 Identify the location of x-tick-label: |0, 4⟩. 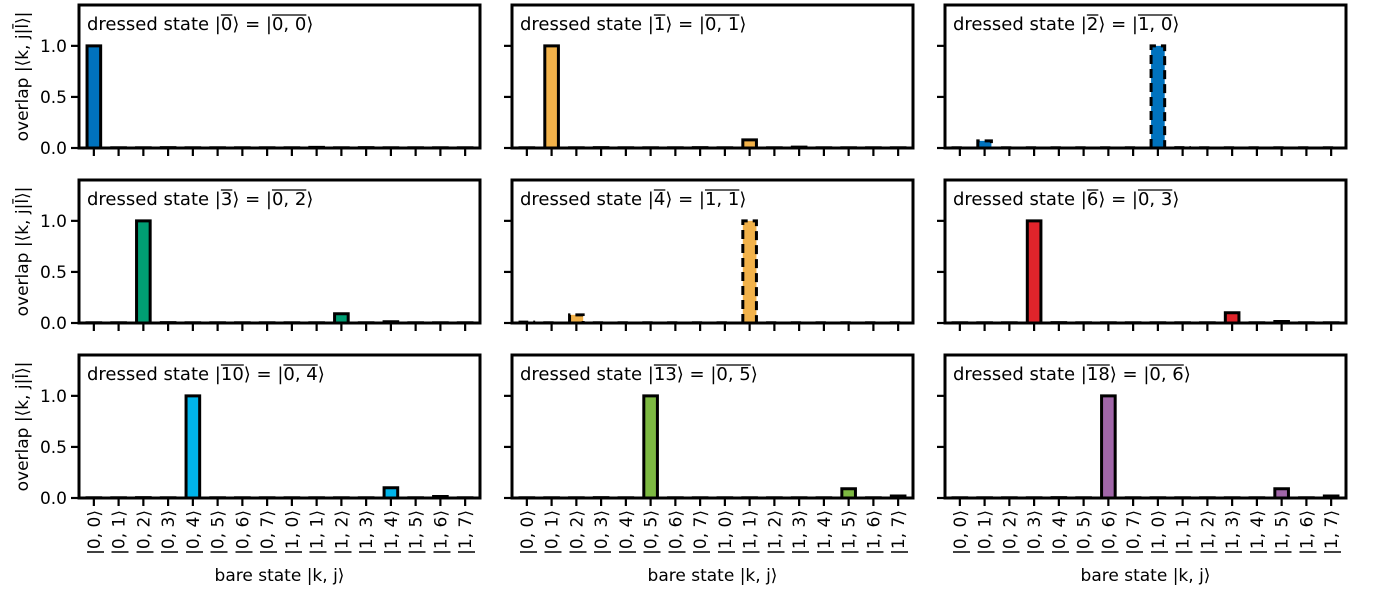
(627, 532).